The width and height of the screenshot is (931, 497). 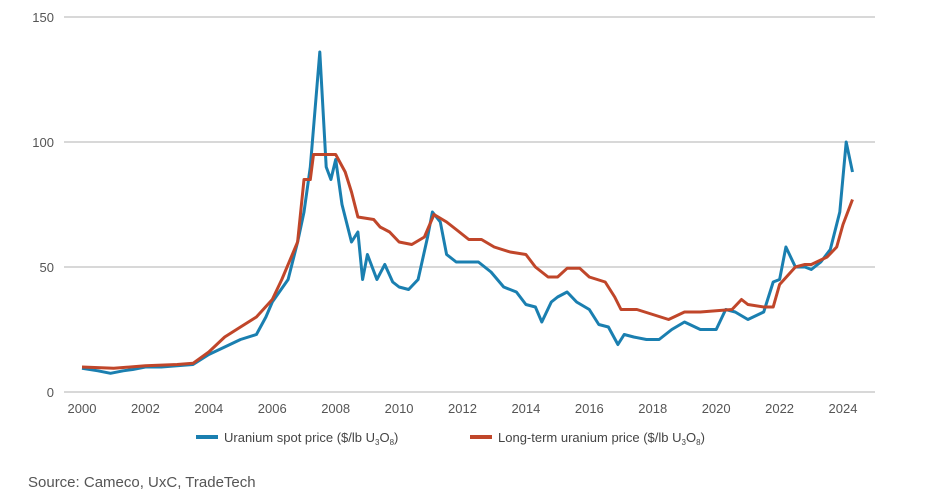 I want to click on legend-text-part: Long-term uranium price ($/lb U, so click(x=590, y=437).